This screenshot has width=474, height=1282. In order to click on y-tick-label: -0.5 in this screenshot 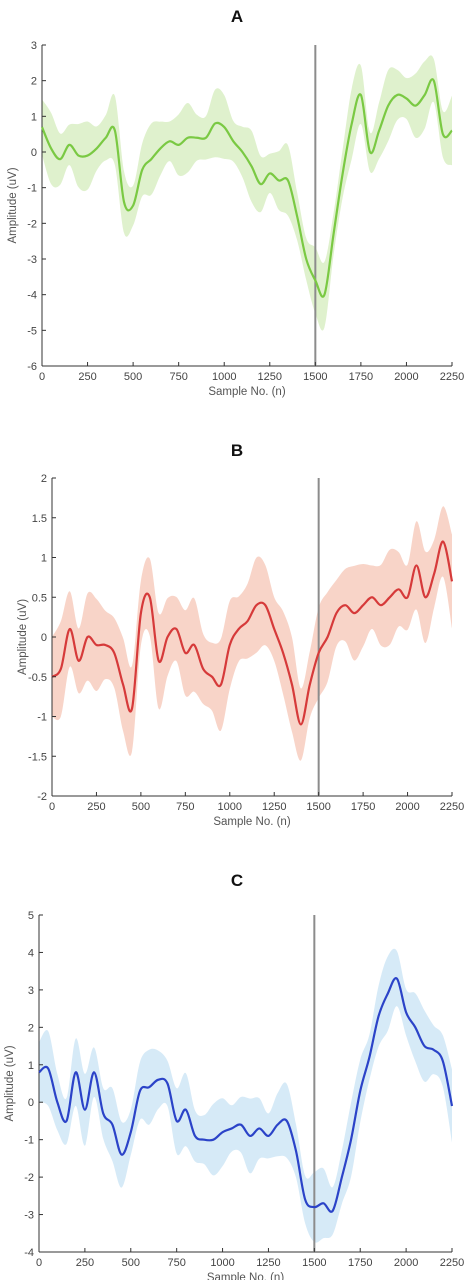, I will do `click(37, 678)`.